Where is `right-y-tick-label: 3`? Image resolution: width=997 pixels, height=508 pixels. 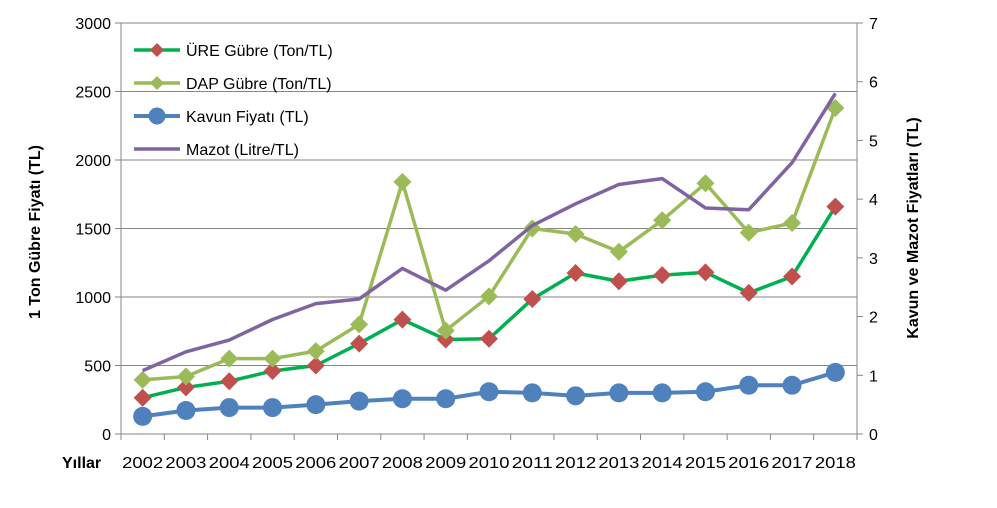 right-y-tick-label: 3 is located at coordinates (873, 259).